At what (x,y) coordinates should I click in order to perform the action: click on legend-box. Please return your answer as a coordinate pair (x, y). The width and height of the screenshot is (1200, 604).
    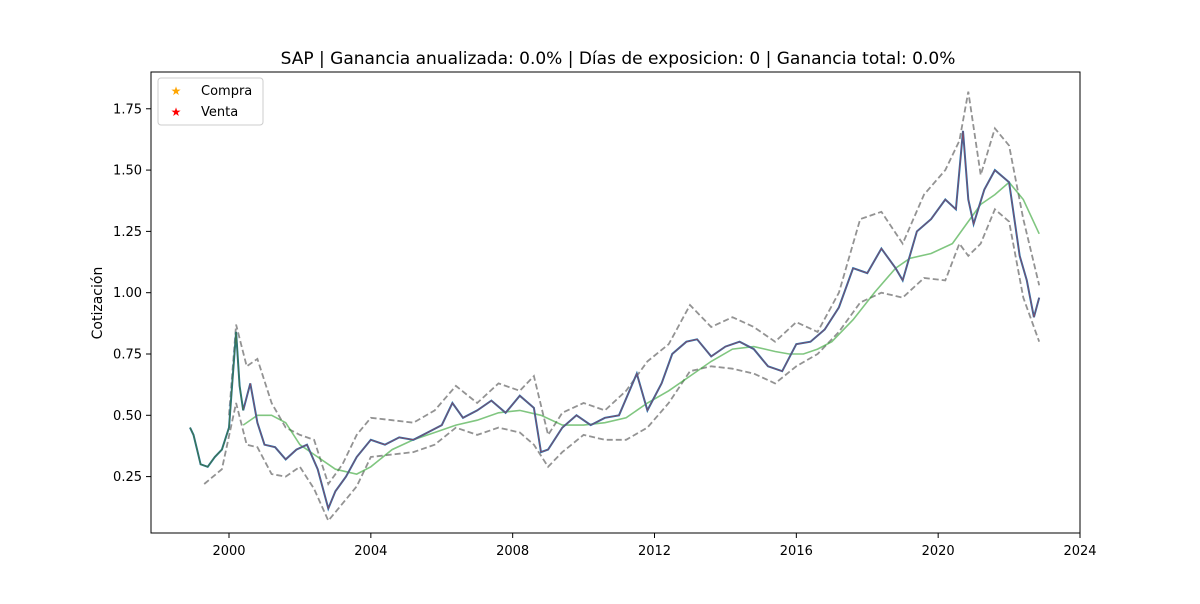
    Looking at the image, I should click on (210, 101).